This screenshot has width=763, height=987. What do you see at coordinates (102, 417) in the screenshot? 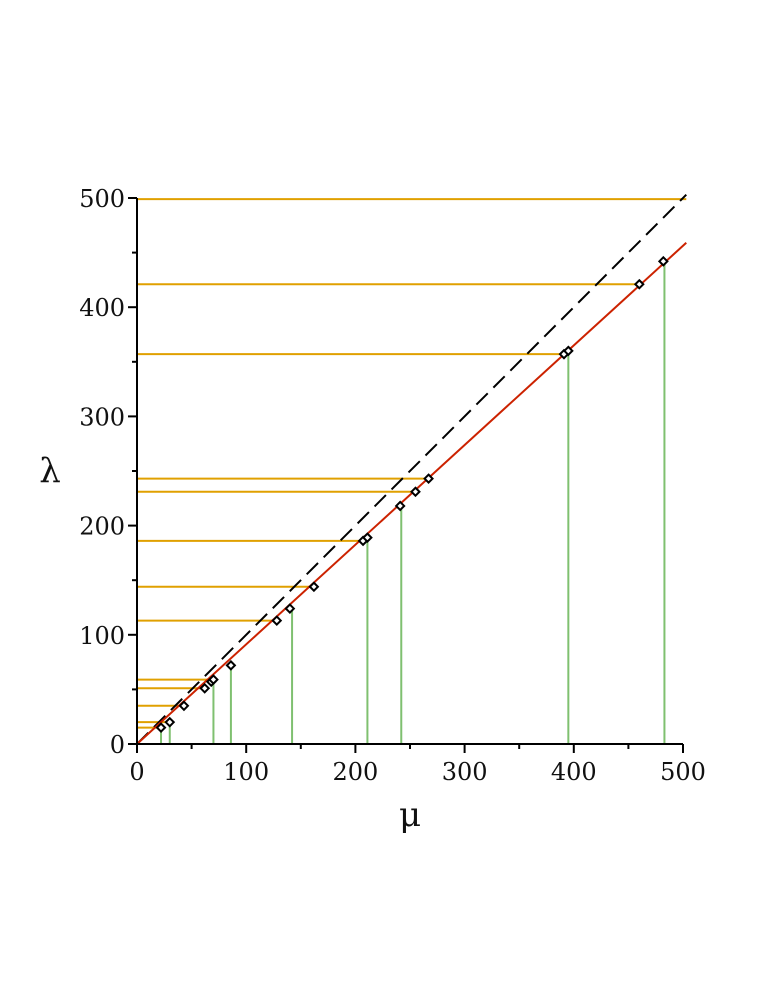
I see `y-tick-label: 300` at bounding box center [102, 417].